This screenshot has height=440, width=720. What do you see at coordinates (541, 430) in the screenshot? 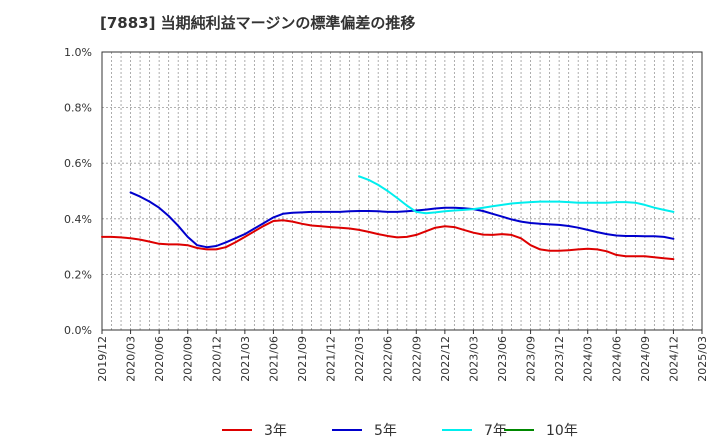
I see `legend-item: 10年` at bounding box center [541, 430].